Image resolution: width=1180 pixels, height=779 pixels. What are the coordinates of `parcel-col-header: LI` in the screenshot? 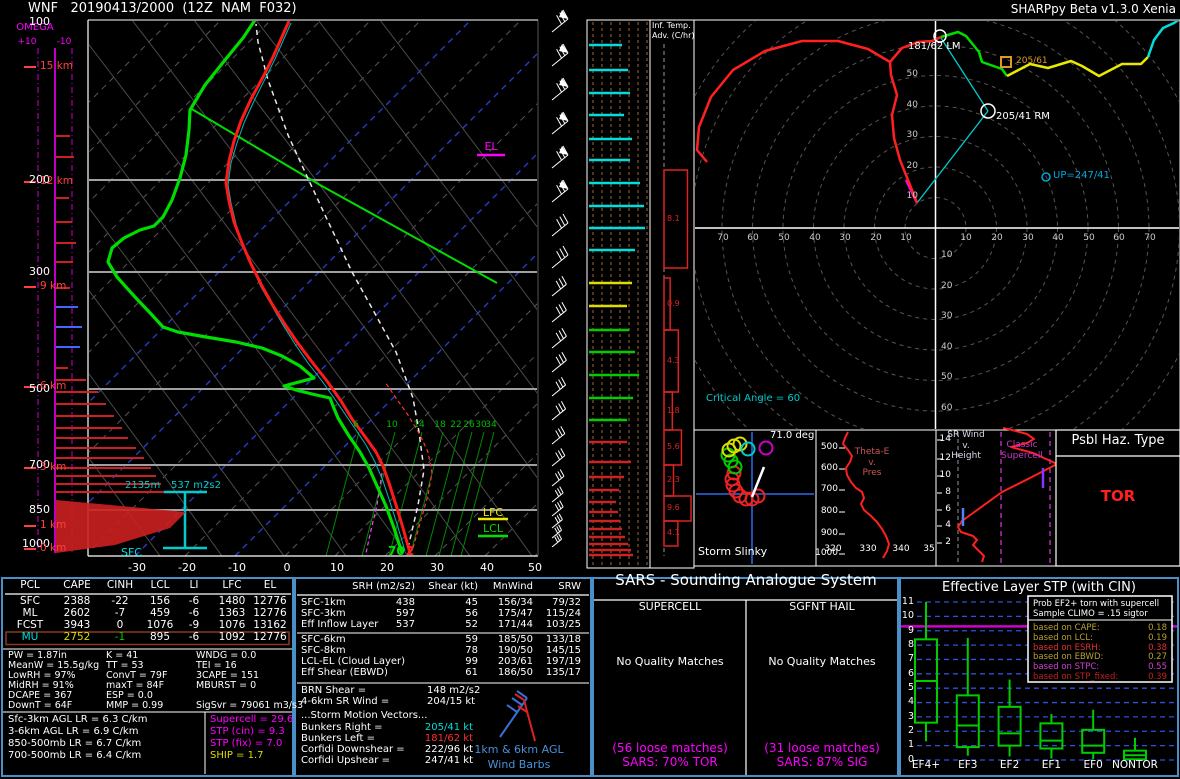 It's located at (194, 585).